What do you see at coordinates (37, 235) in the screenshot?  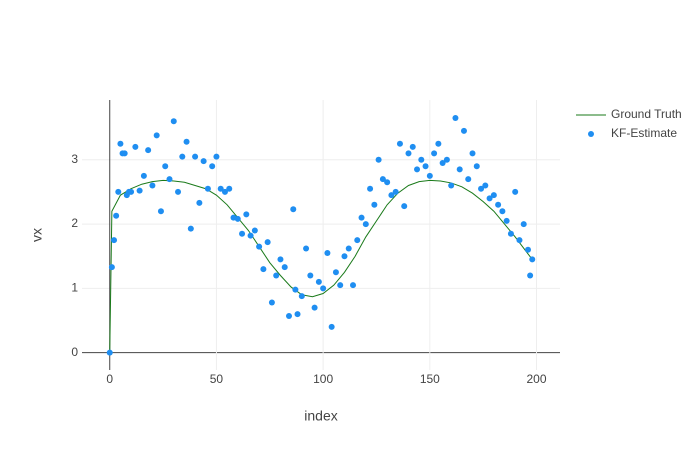 I see `y-axis-title: vx` at bounding box center [37, 235].